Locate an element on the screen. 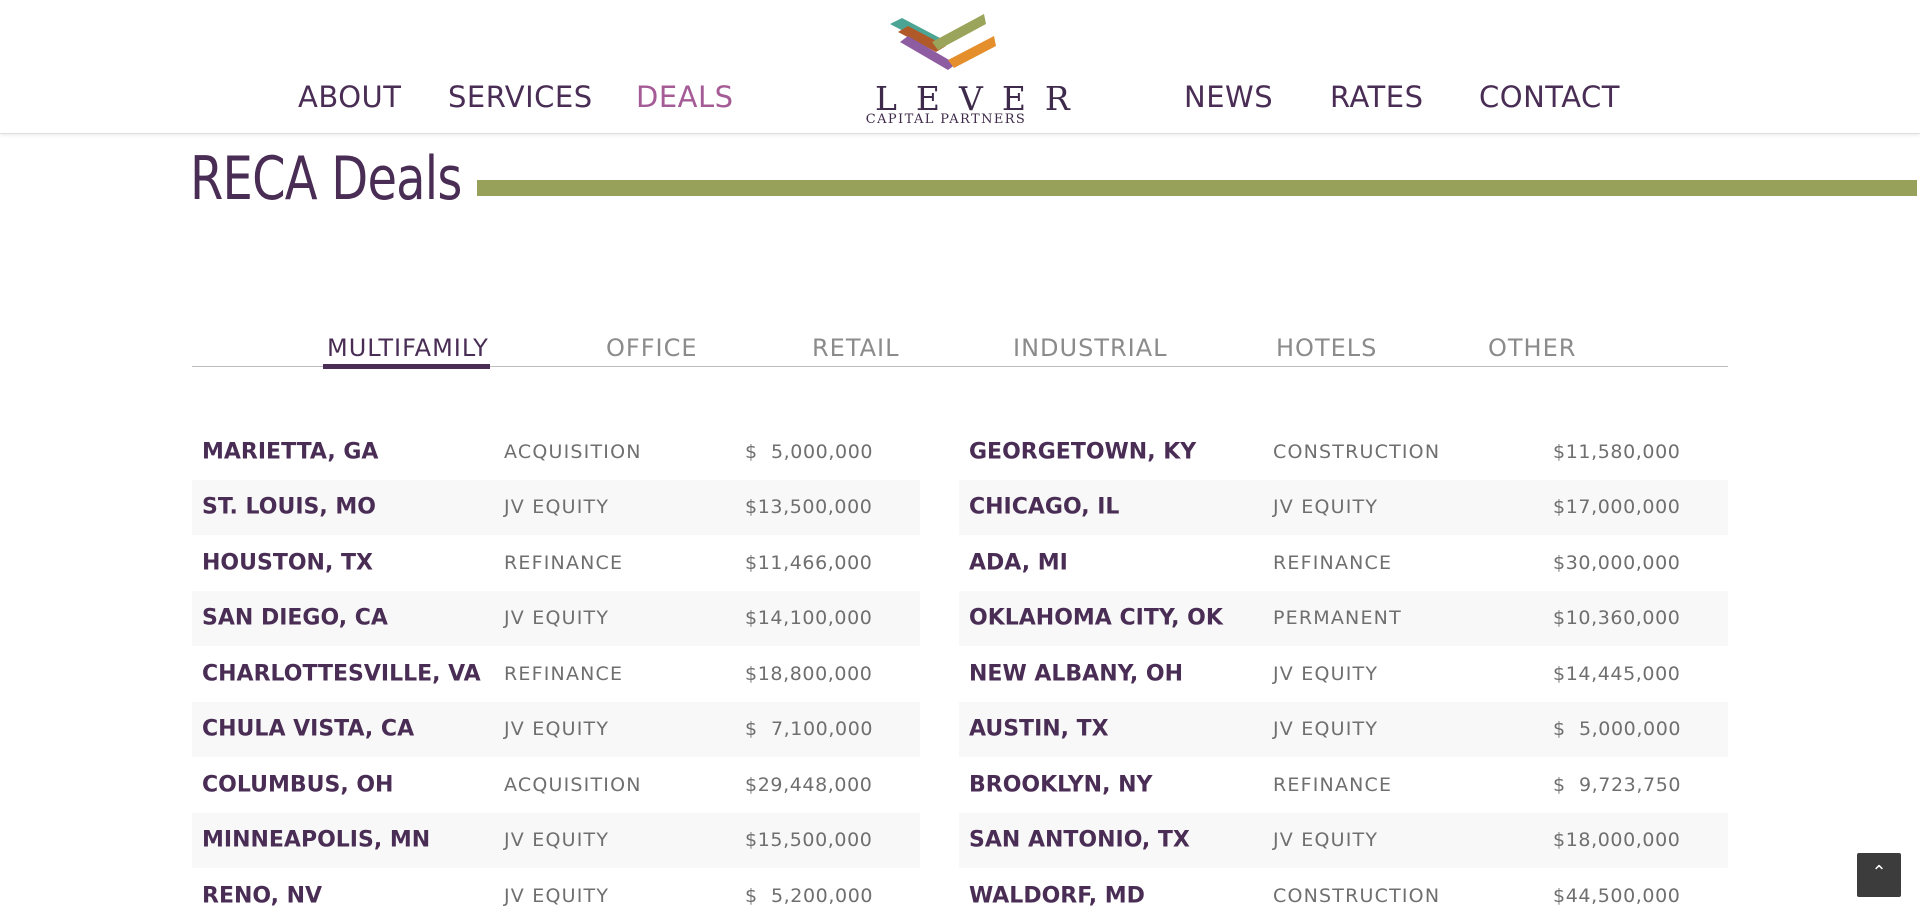 This screenshot has width=1920, height=924. deal-city: RENO, NV is located at coordinates (262, 896).